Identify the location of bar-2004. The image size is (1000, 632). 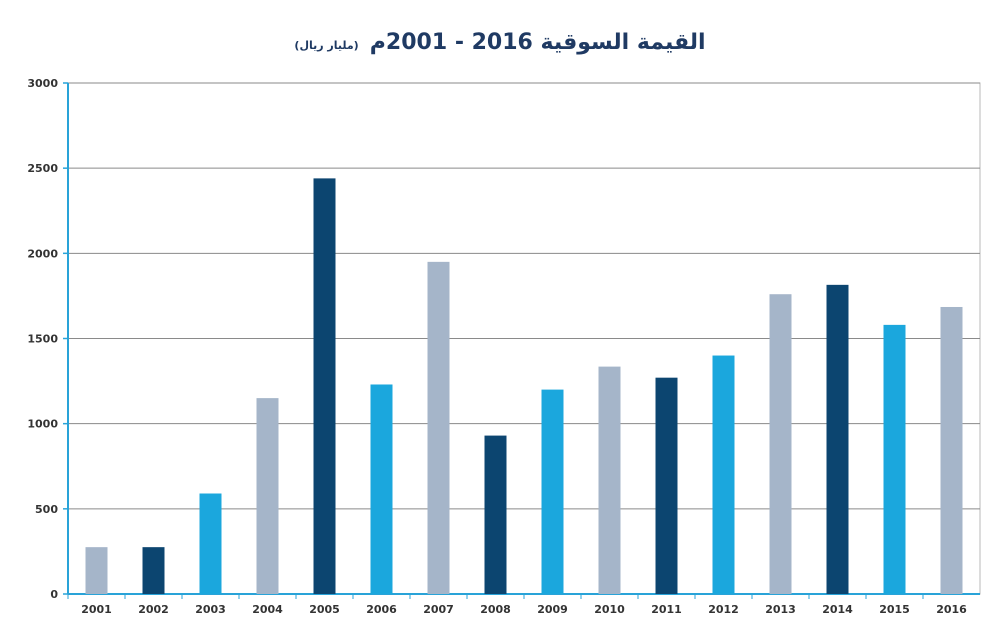
(267, 496).